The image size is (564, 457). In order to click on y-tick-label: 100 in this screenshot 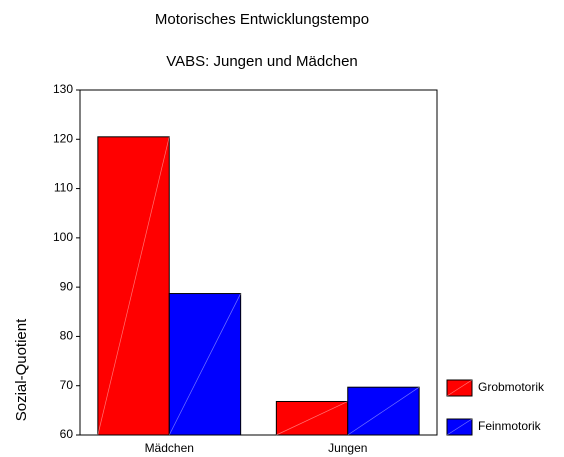, I will do `click(63, 237)`.